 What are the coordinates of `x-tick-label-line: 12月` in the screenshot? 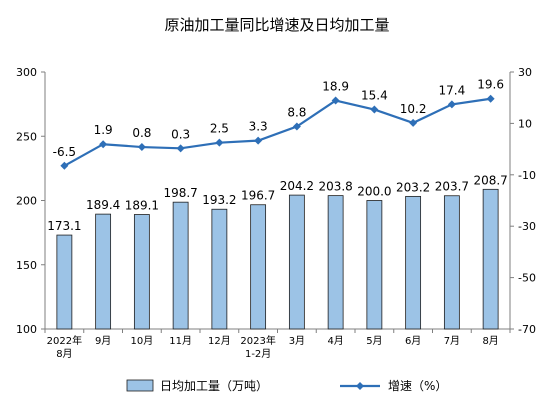 It's located at (219, 341).